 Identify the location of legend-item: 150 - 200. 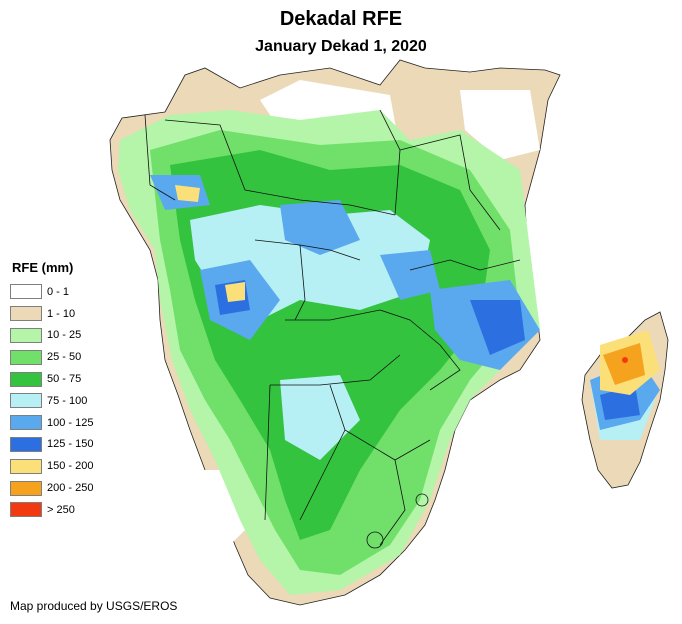
(51, 466).